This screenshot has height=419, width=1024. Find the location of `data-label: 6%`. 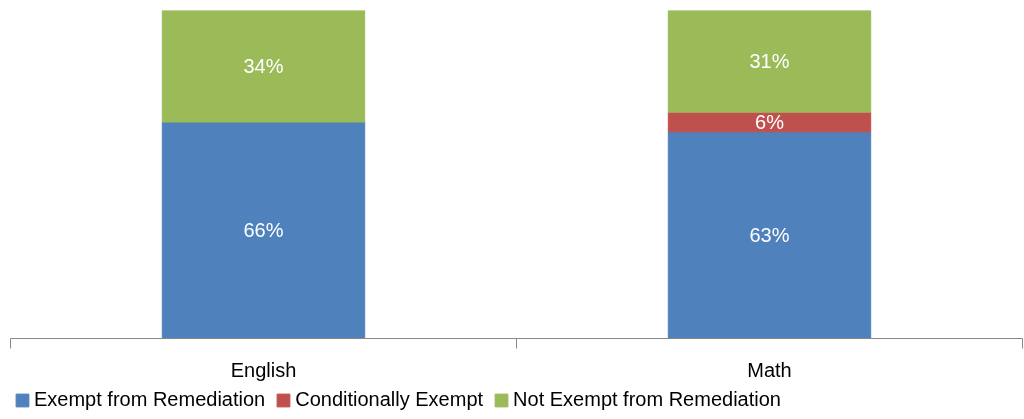

data-label: 6% is located at coordinates (770, 122).